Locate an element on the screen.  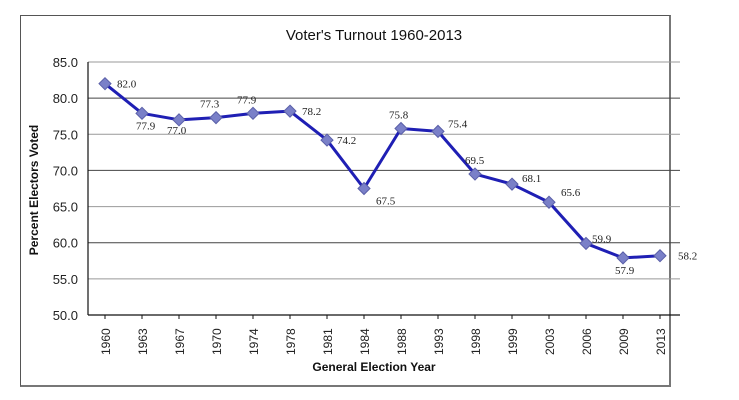
data-label: 82.0 is located at coordinates (127, 85).